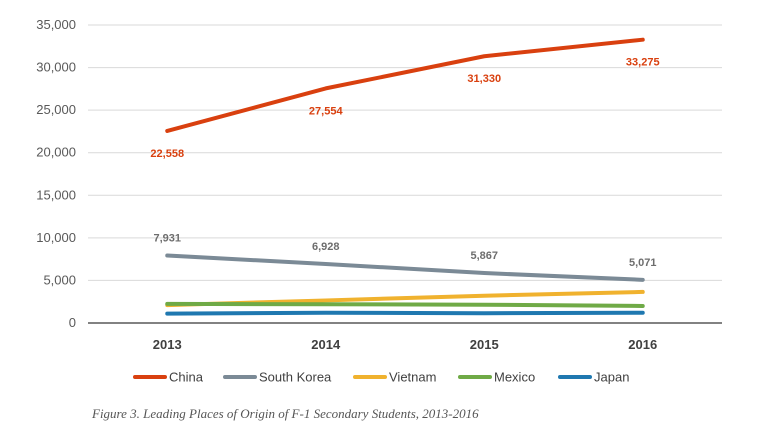  I want to click on legend-item-mexico: Mexico, so click(496, 377).